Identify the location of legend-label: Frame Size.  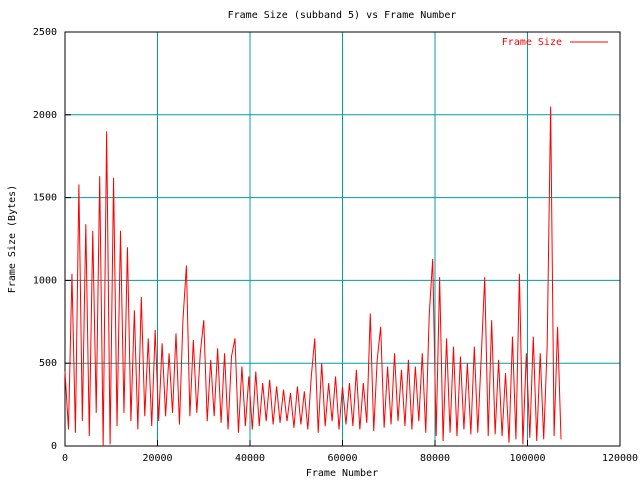
(532, 42).